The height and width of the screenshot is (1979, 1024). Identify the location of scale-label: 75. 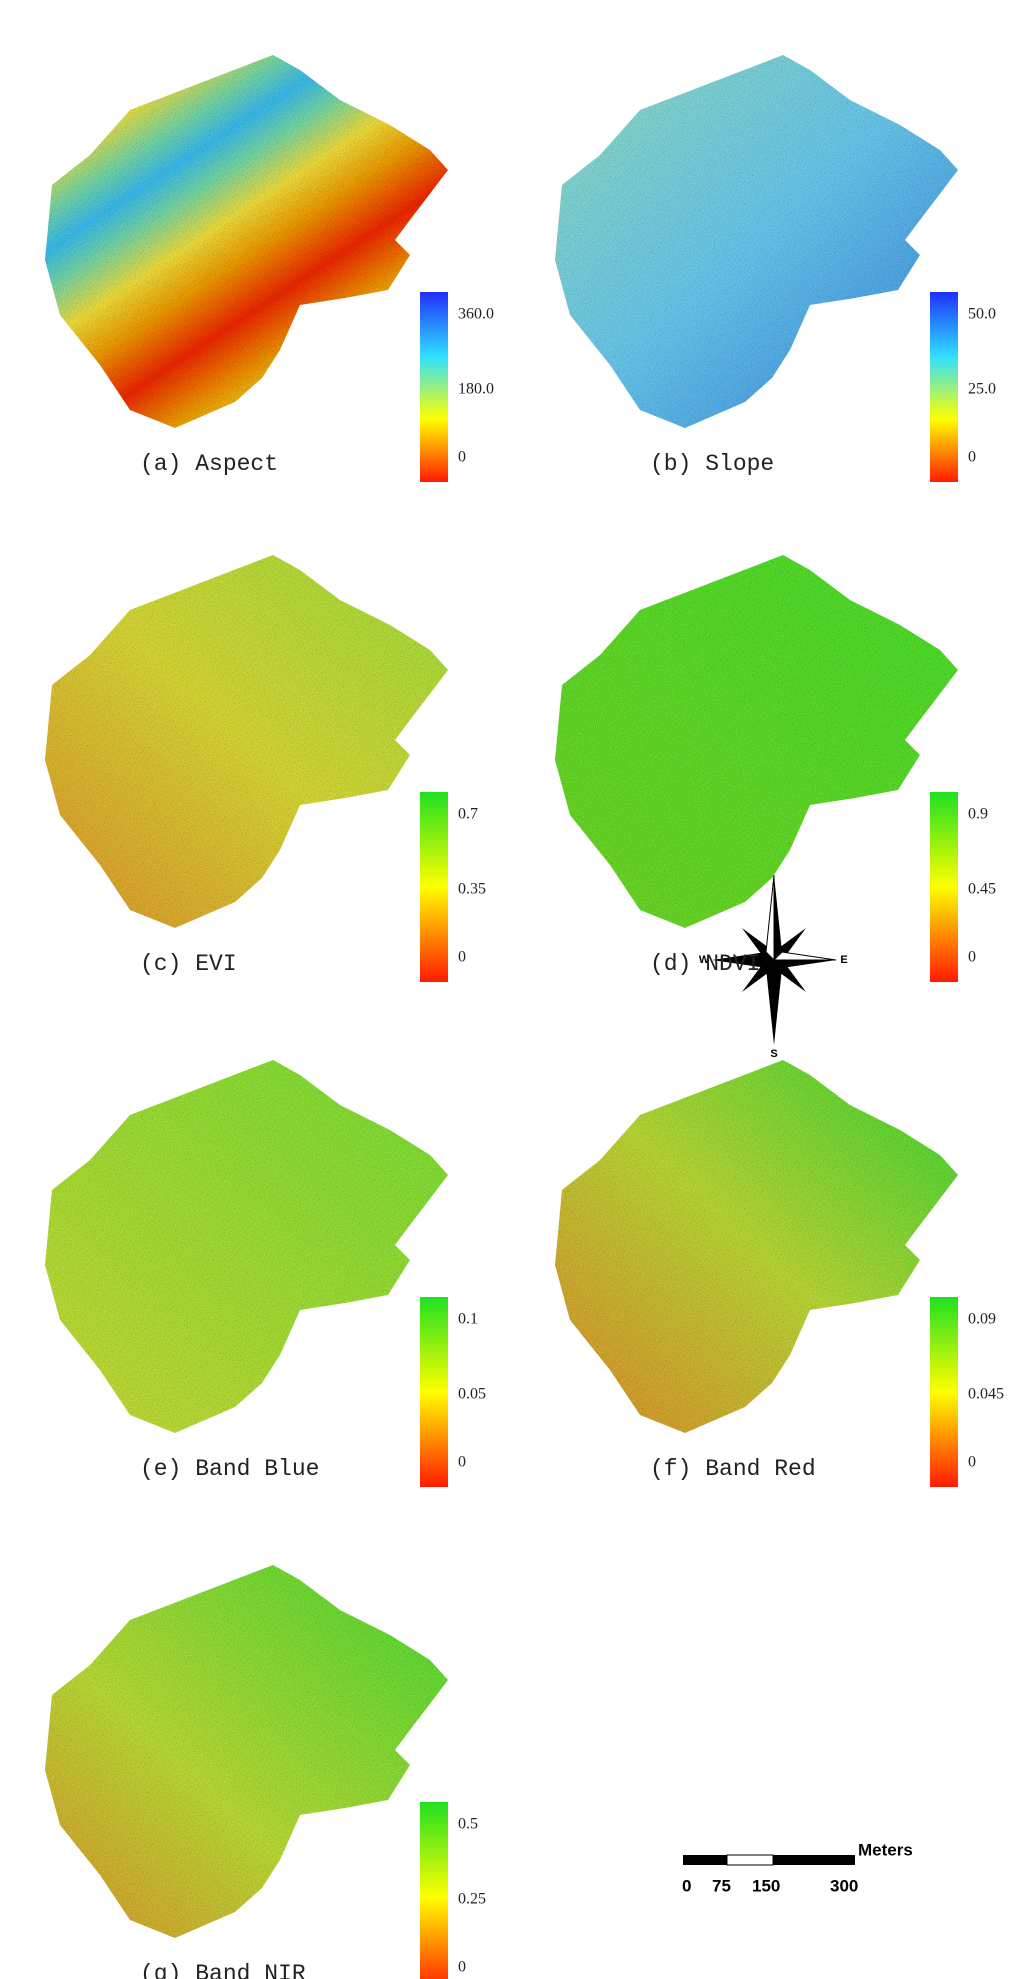
(721, 1885).